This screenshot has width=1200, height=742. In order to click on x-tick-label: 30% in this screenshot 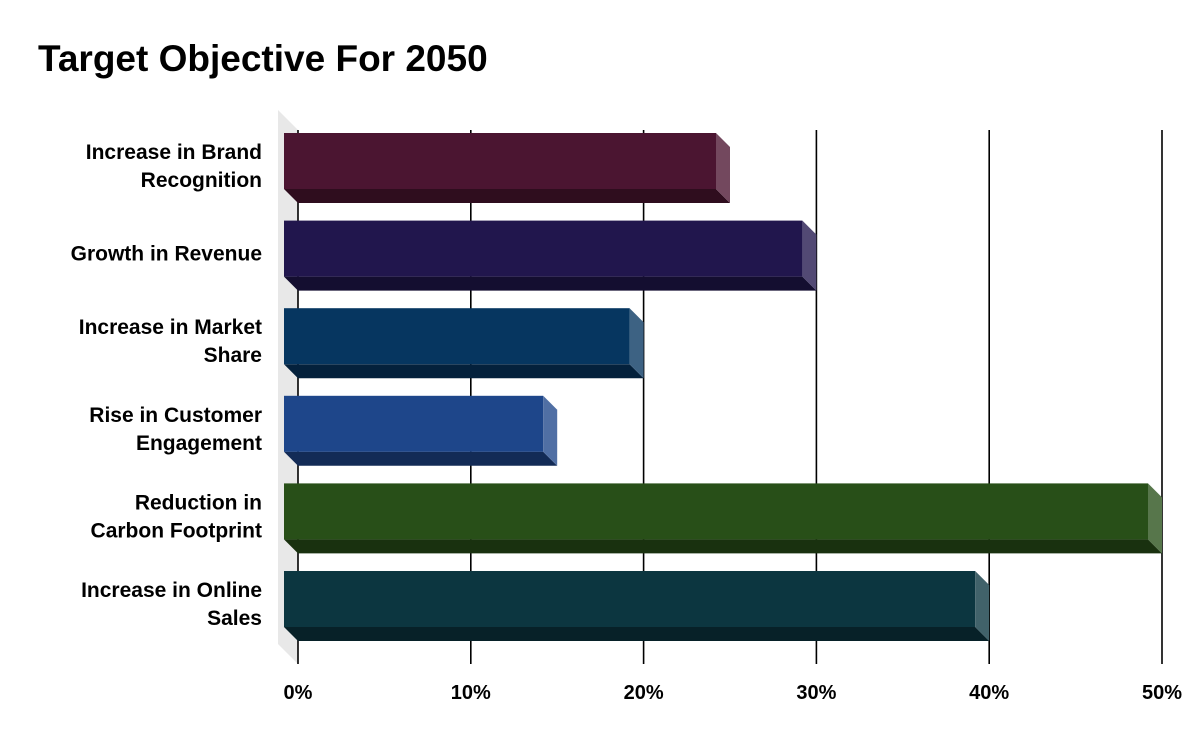, I will do `click(816, 693)`.